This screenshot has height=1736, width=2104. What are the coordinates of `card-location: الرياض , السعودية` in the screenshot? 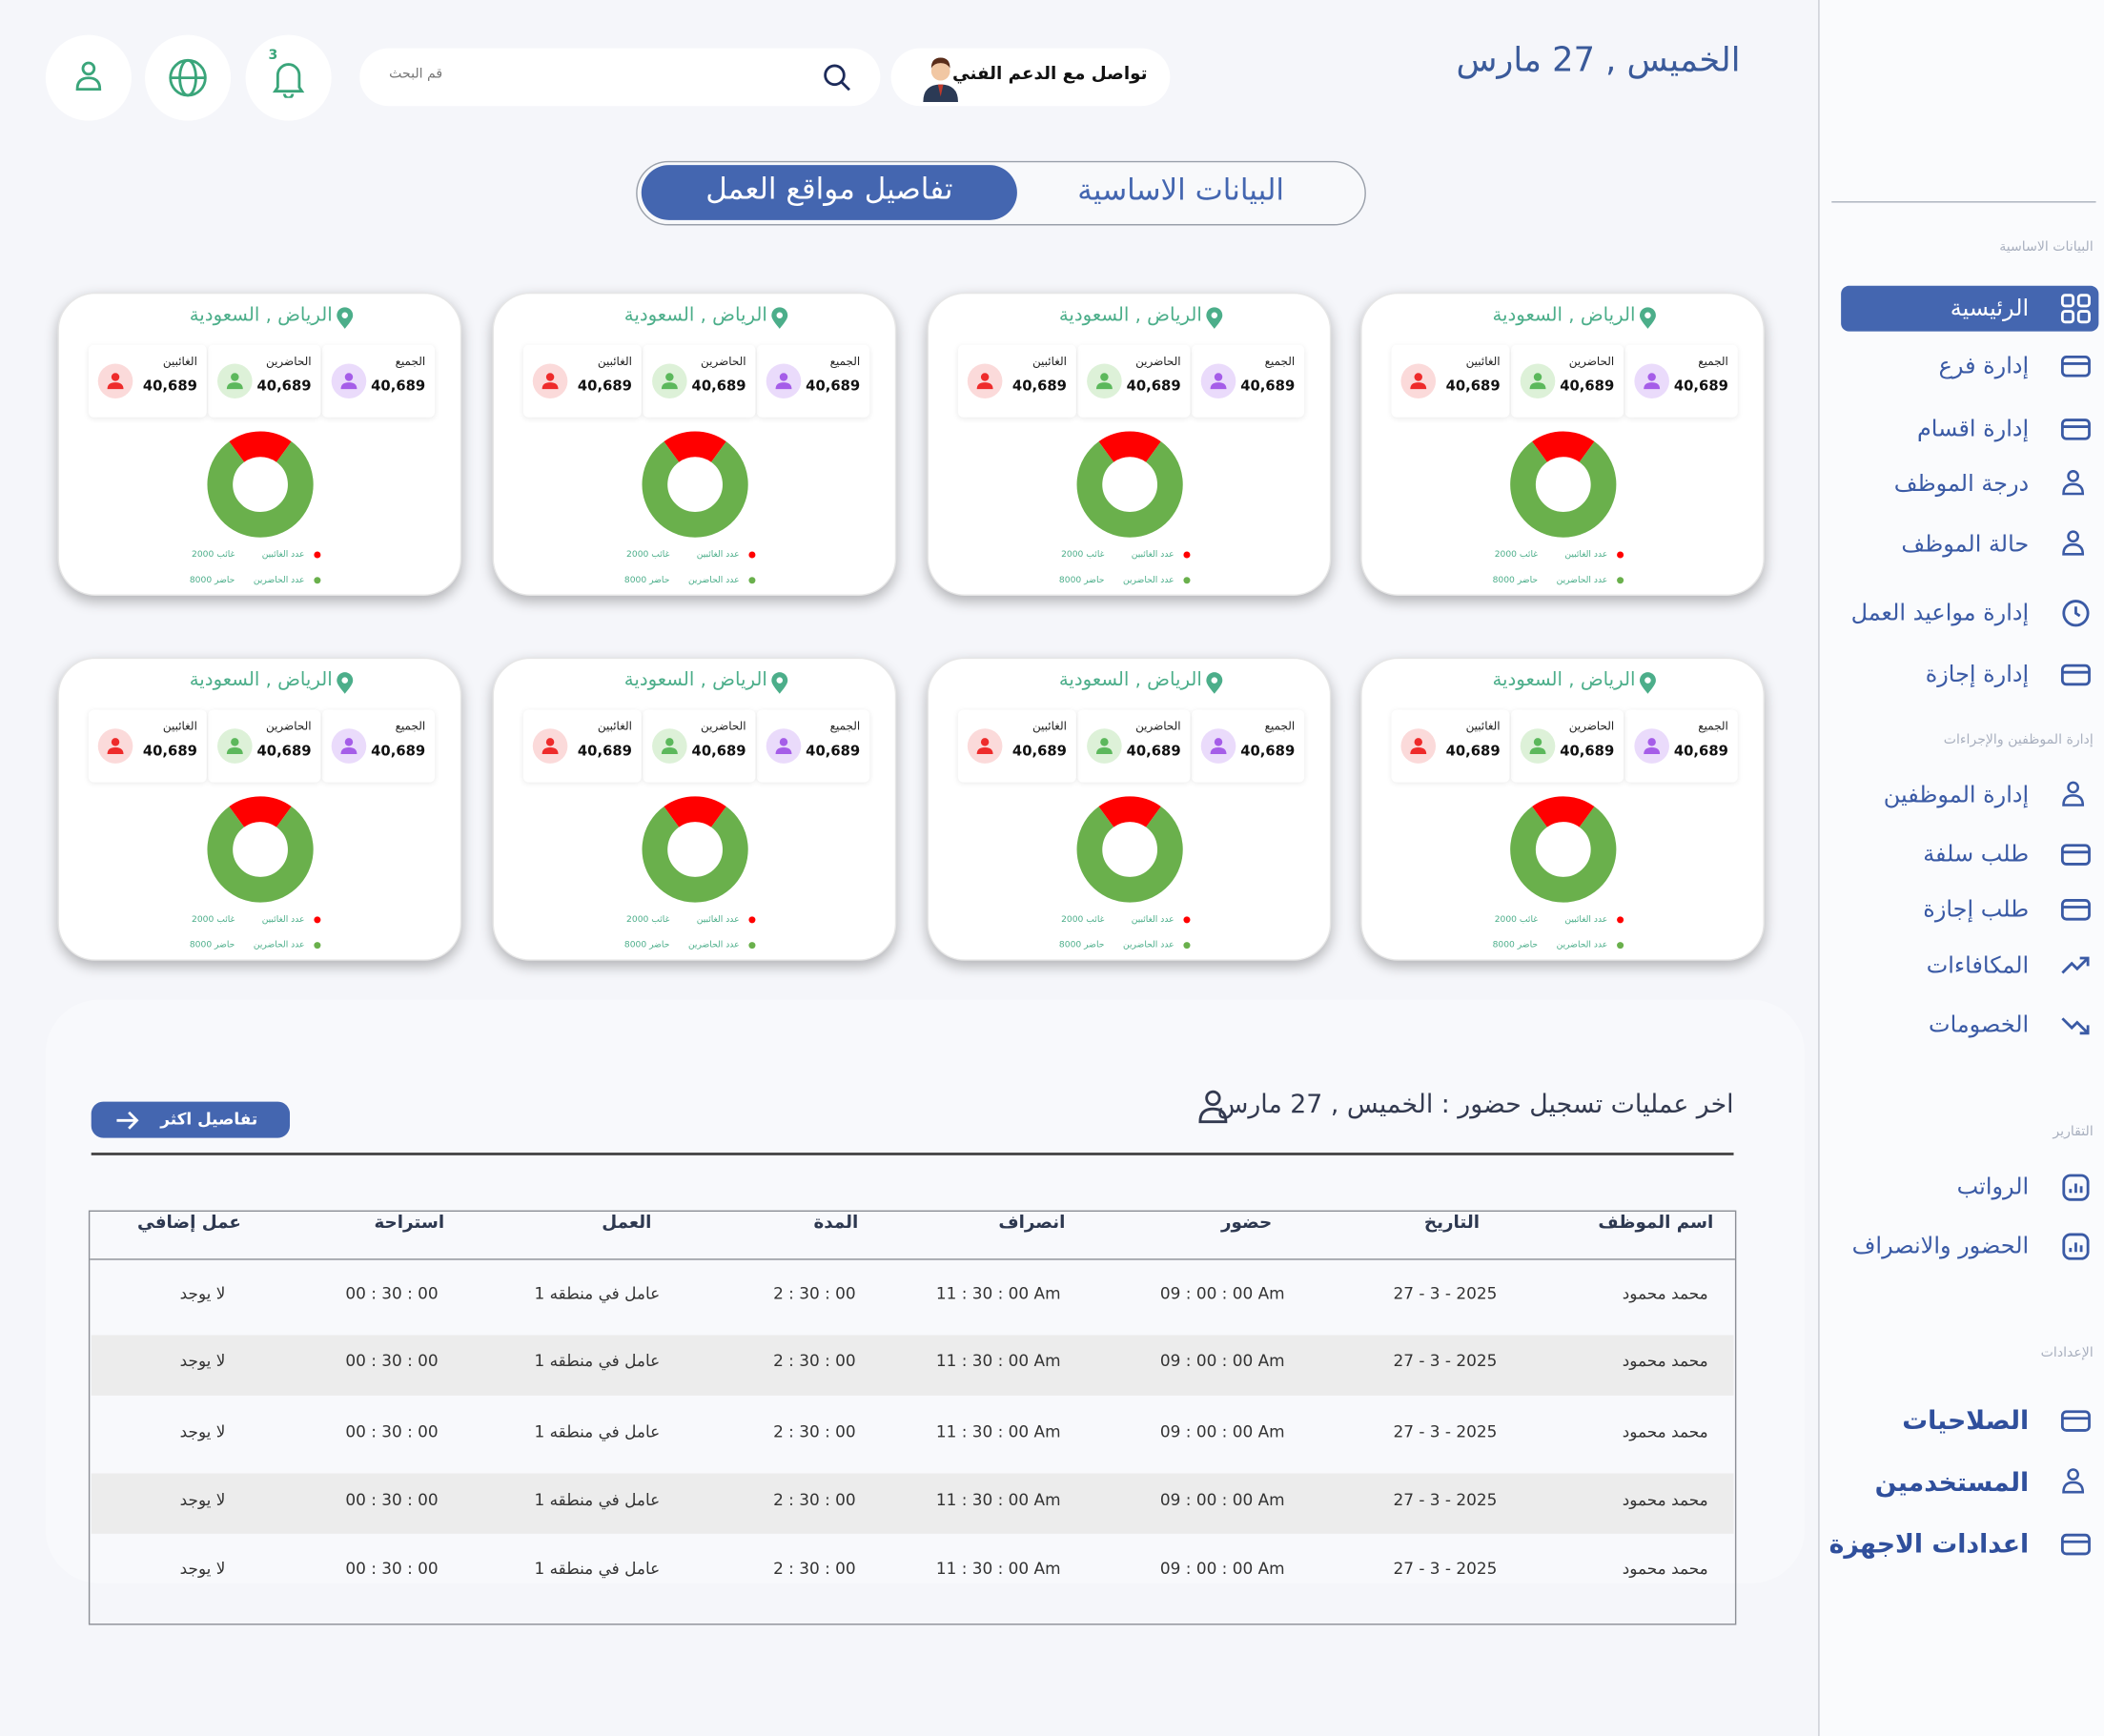 It's located at (1130, 315).